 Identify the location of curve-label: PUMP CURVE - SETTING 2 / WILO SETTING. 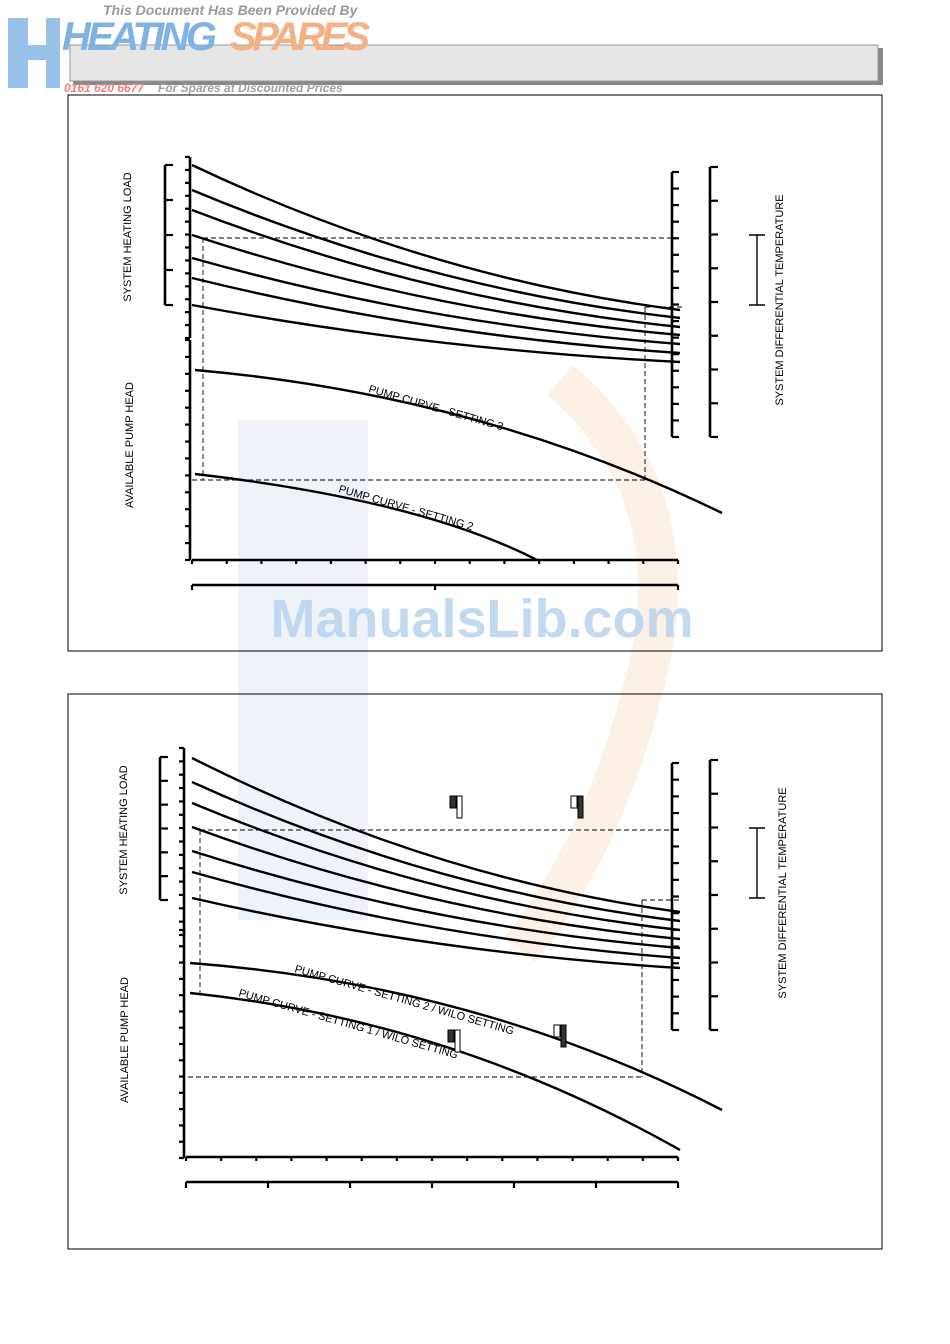
(404, 1000).